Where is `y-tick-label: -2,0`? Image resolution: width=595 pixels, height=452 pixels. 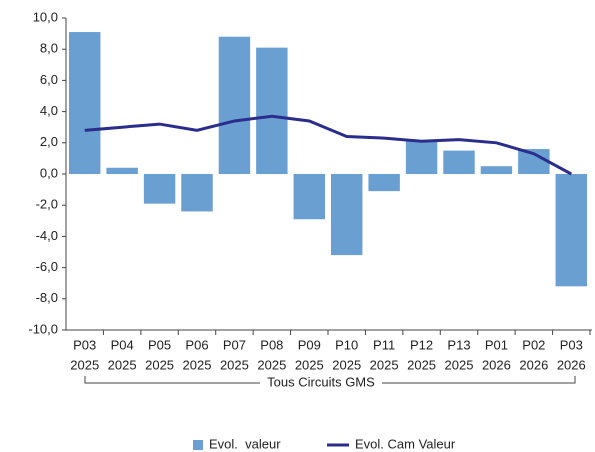
y-tick-label: -2,0 is located at coordinates (47, 204).